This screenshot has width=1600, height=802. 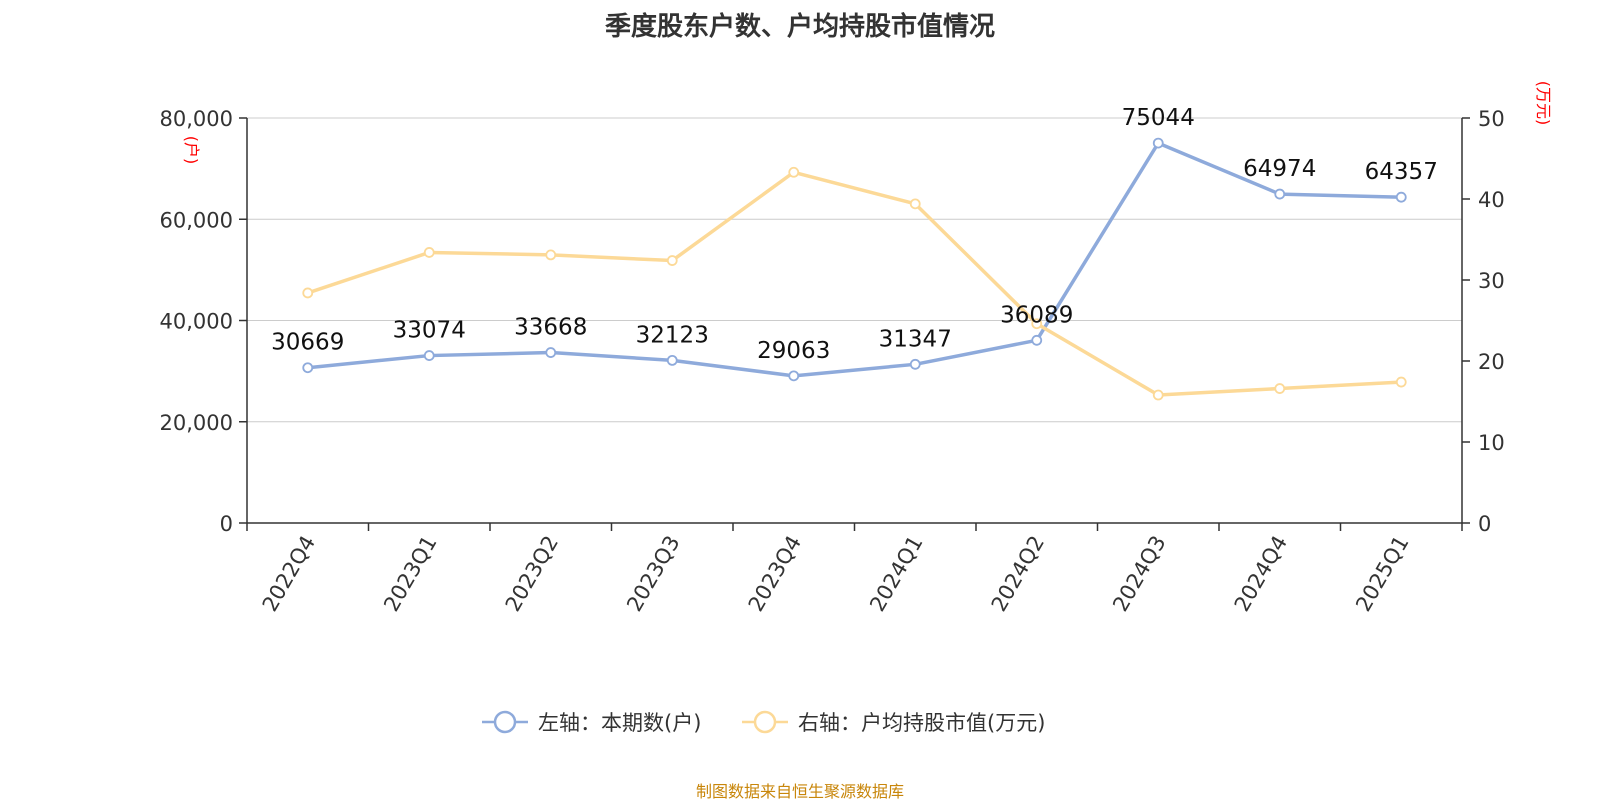 What do you see at coordinates (1261, 574) in the screenshot?
I see `x-axis-tick-label: 2024Q4` at bounding box center [1261, 574].